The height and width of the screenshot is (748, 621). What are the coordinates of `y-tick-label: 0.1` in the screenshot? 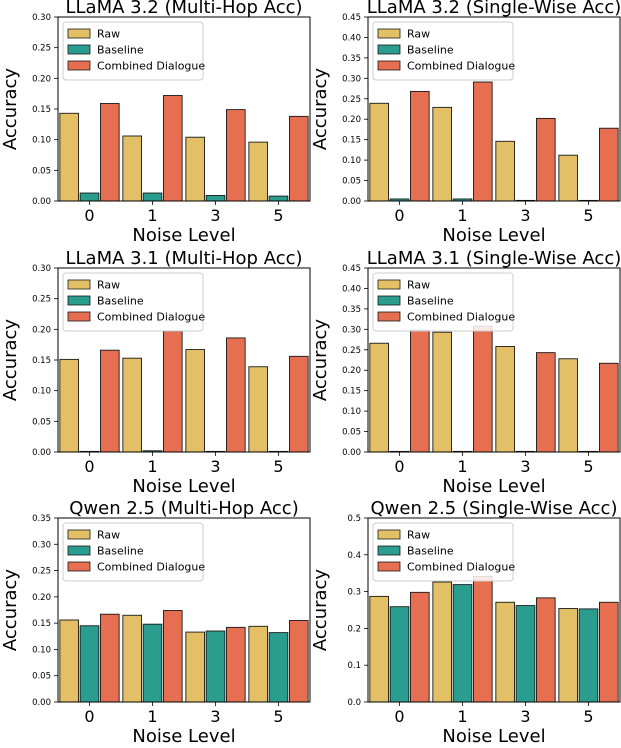 It's located at (354, 666).